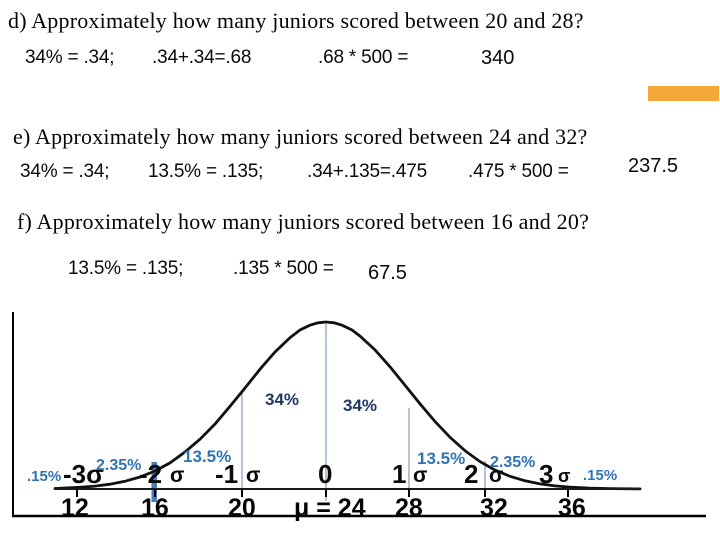  I want to click on question-d-work-2: .34+.34=.68, so click(202, 57).